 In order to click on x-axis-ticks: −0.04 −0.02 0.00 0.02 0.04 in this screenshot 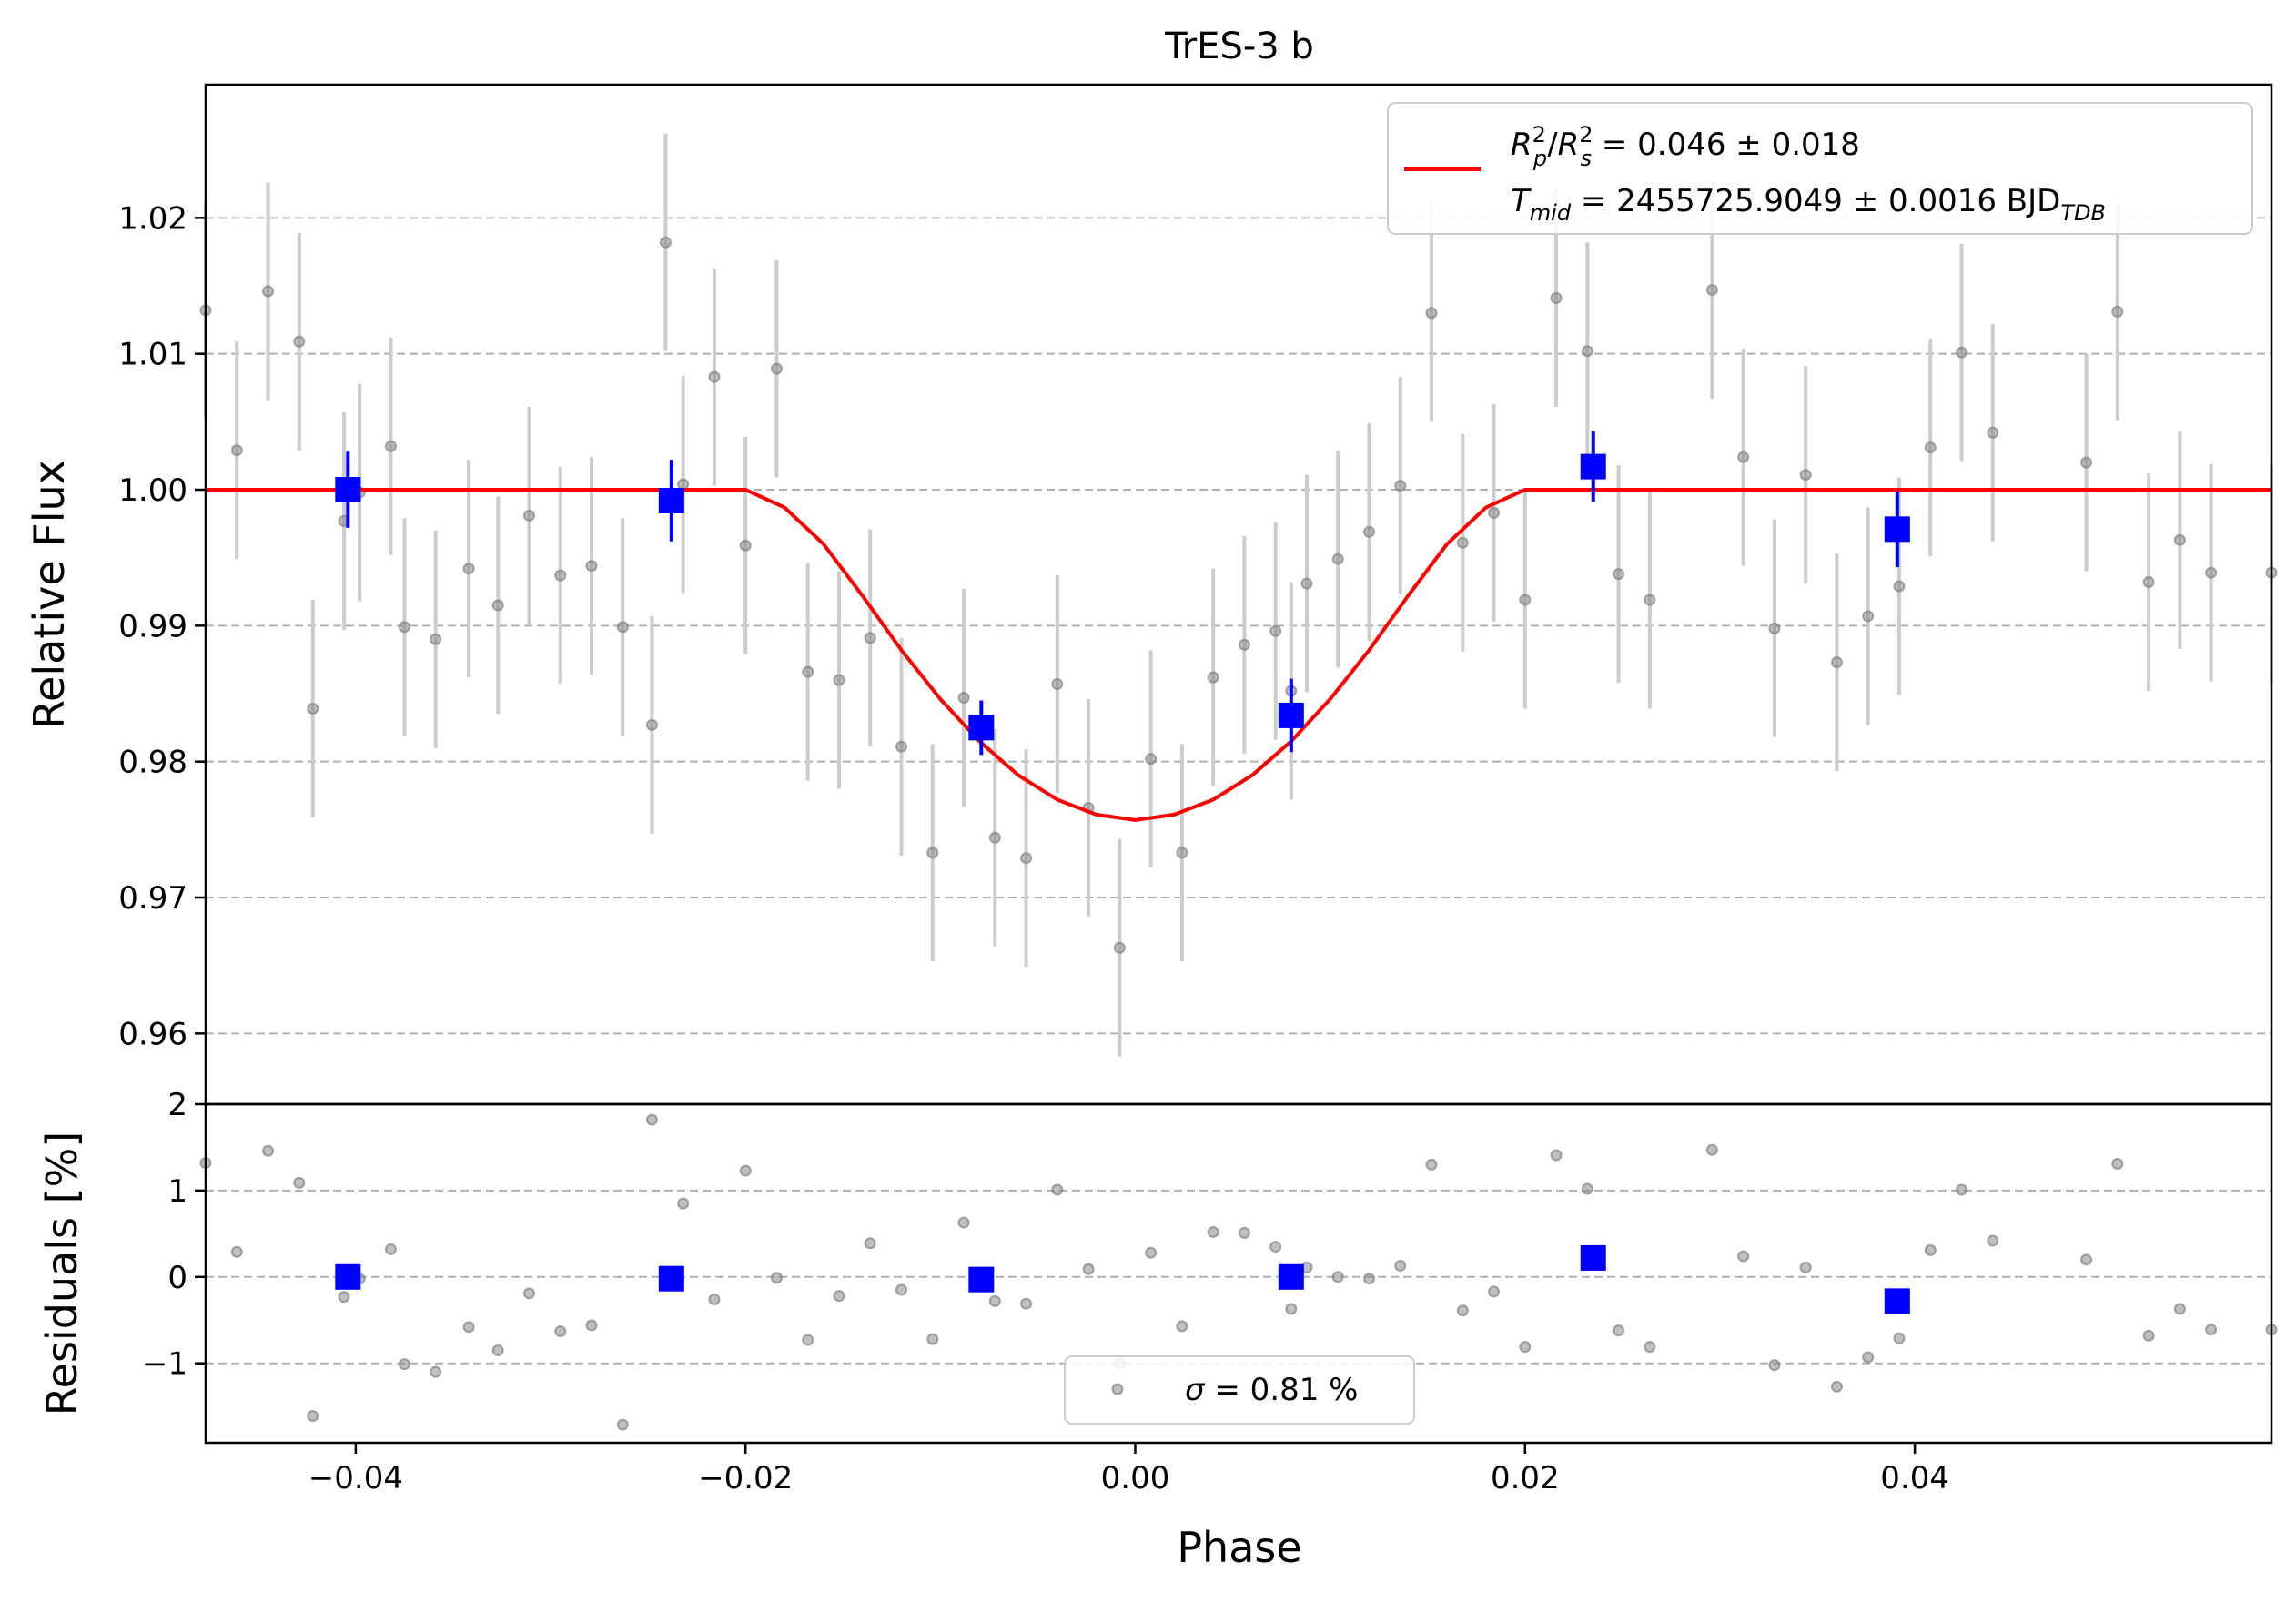, I will do `click(1128, 1469)`.